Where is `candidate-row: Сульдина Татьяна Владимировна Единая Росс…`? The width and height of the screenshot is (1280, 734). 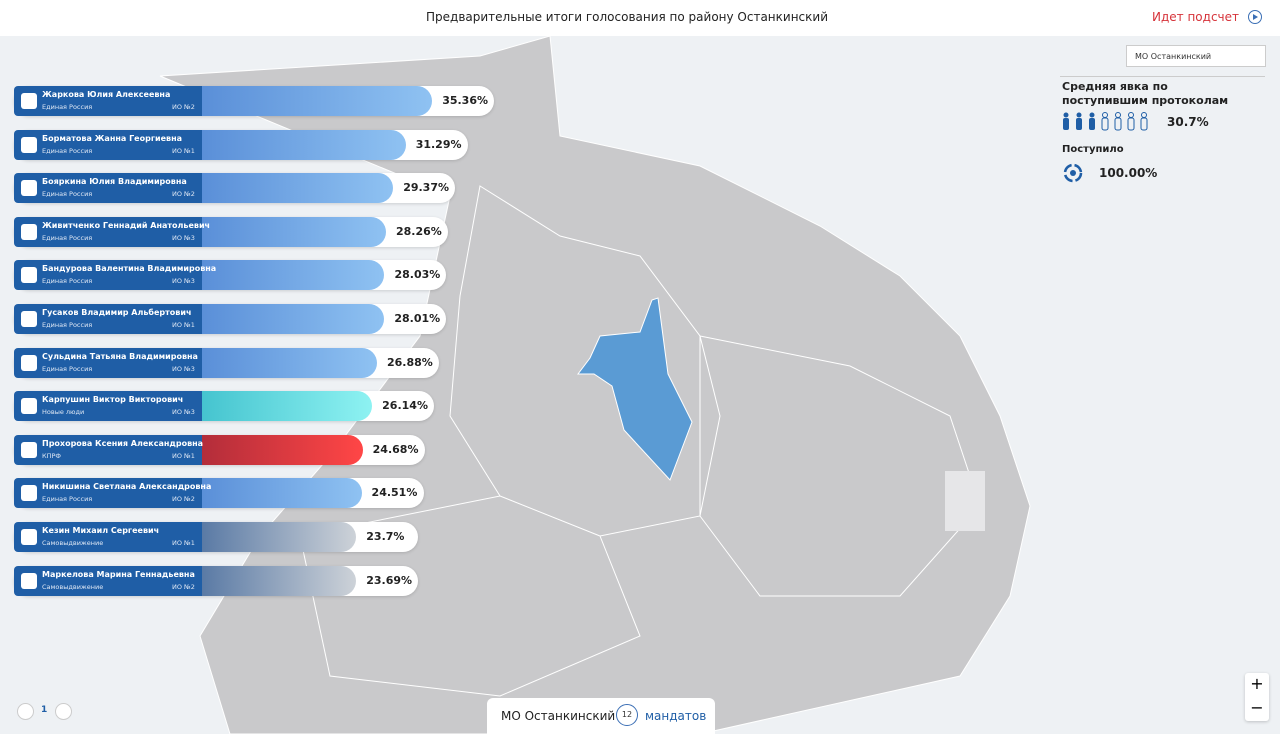
candidate-row: Сульдина Татьяна Владимировна Единая Росс… is located at coordinates (226, 362).